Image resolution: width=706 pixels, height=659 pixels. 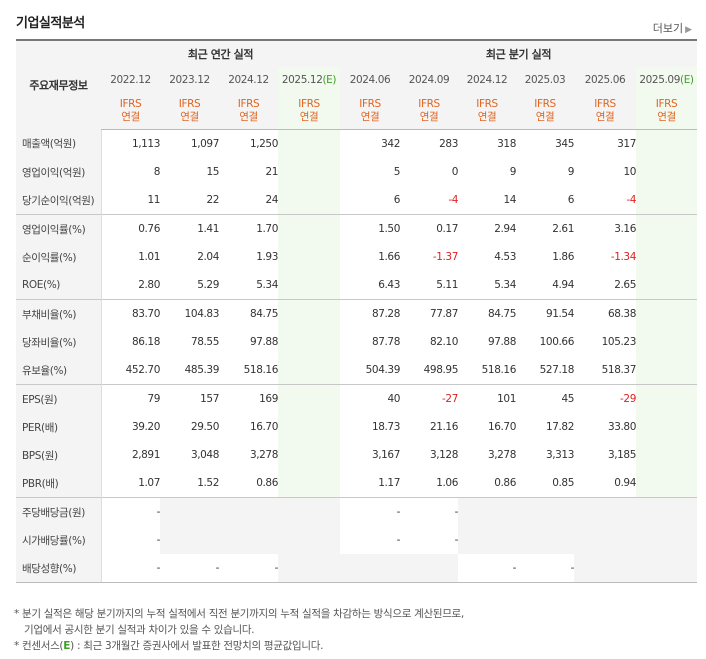 I want to click on value-cell: -1.34, so click(x=623, y=257).